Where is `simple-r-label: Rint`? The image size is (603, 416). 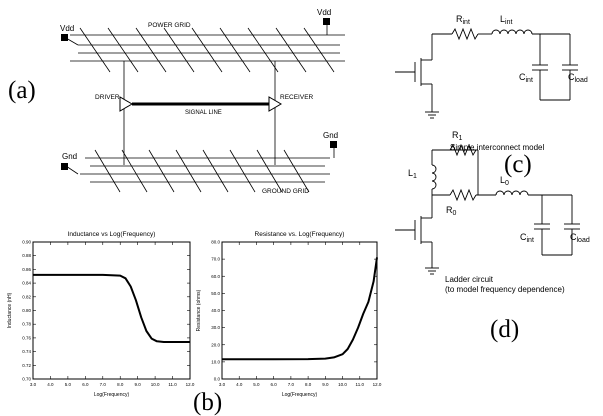
simple-r-label: Rint is located at coordinates (463, 20).